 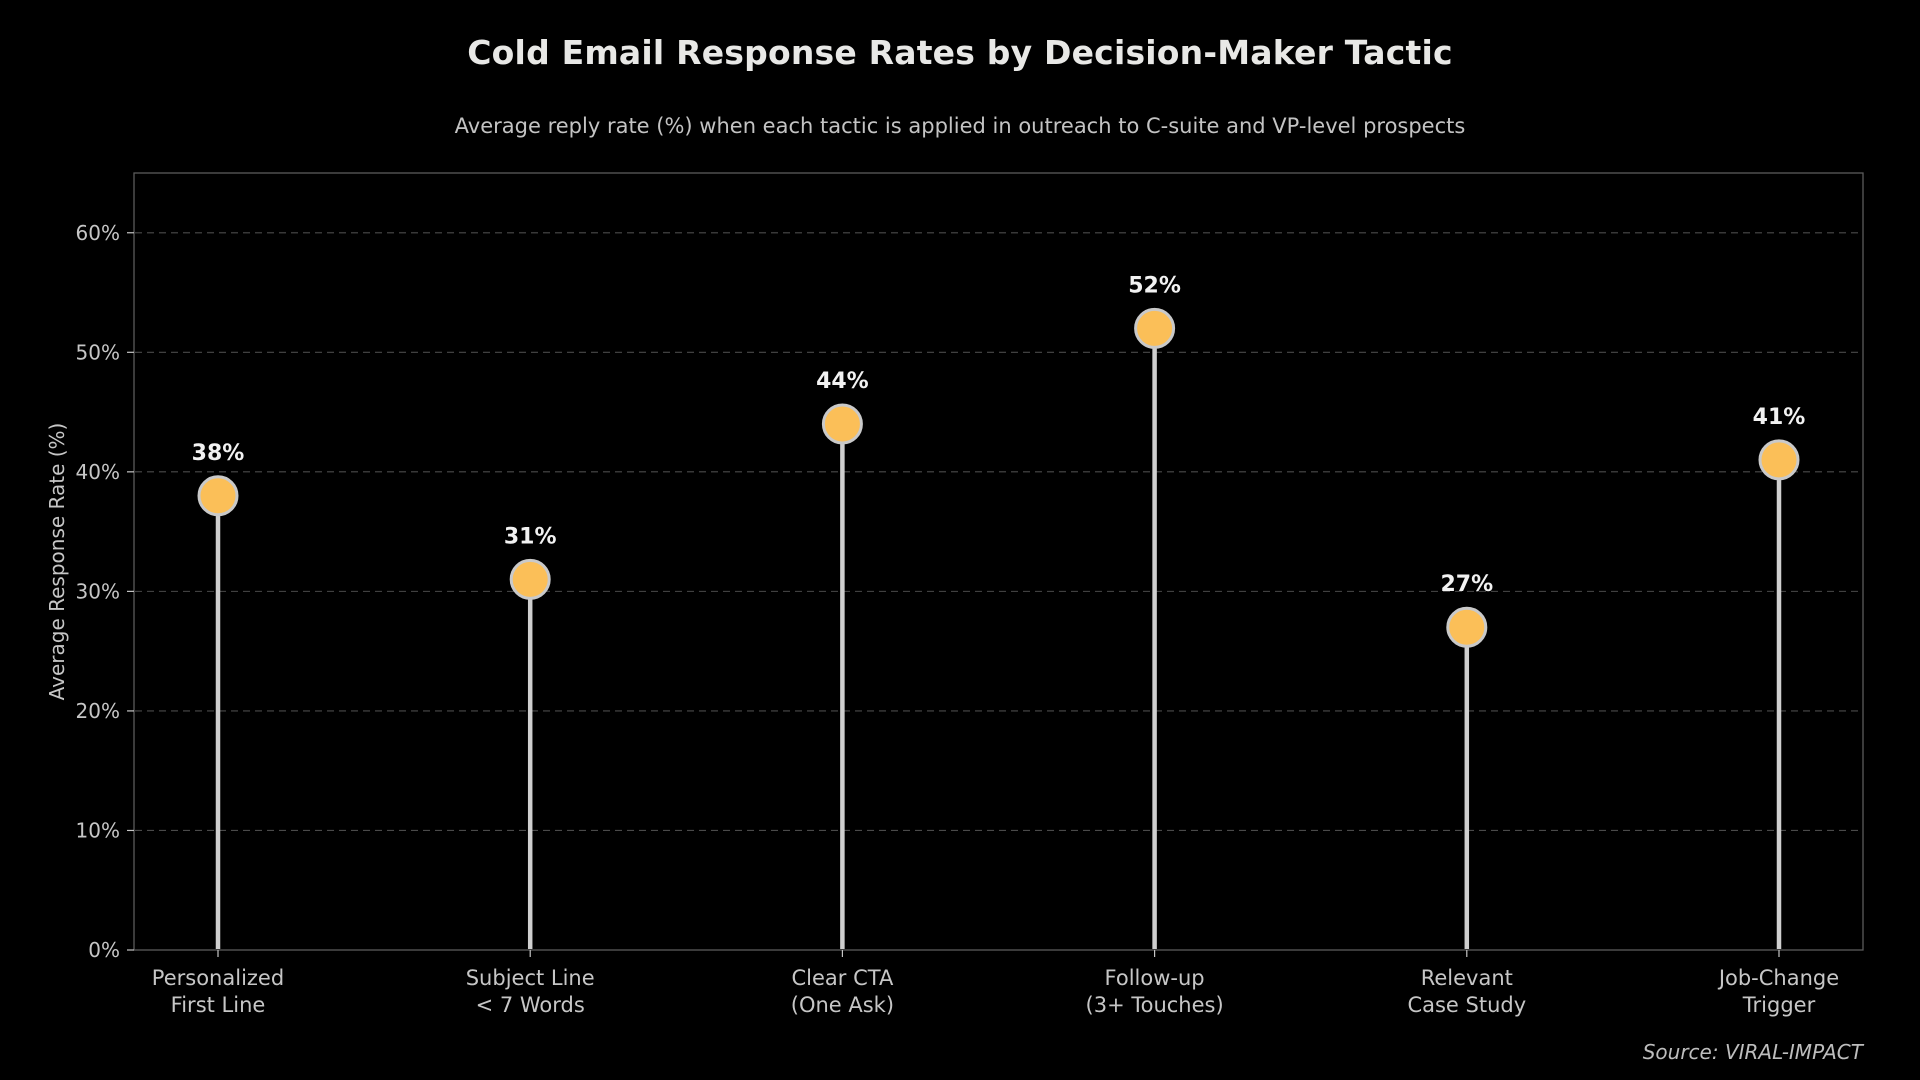 I want to click on value-label: 31%, so click(x=530, y=536).